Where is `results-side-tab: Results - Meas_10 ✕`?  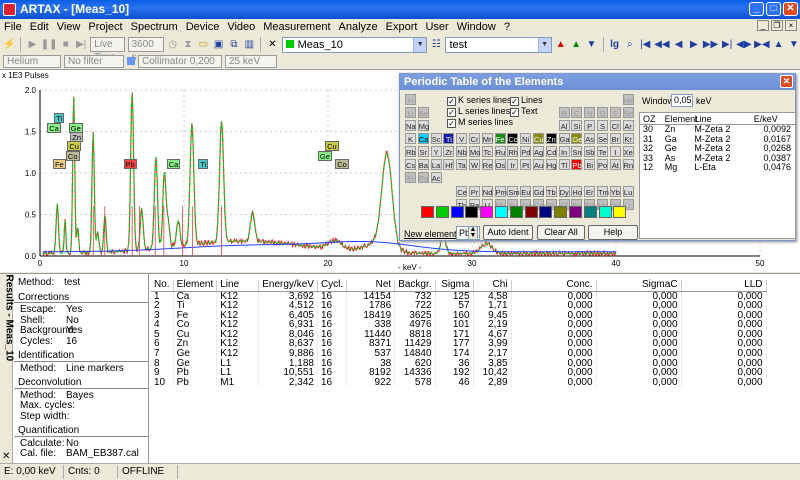
results-side-tab: Results - Meas_10 ✕ is located at coordinates (7, 369).